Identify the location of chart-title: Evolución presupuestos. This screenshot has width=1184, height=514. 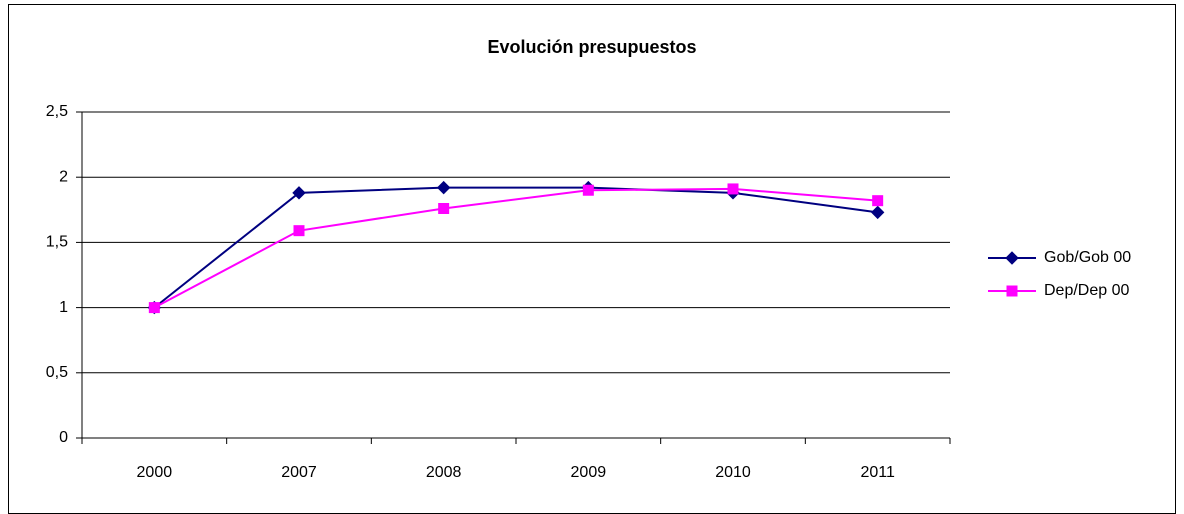
(591, 47).